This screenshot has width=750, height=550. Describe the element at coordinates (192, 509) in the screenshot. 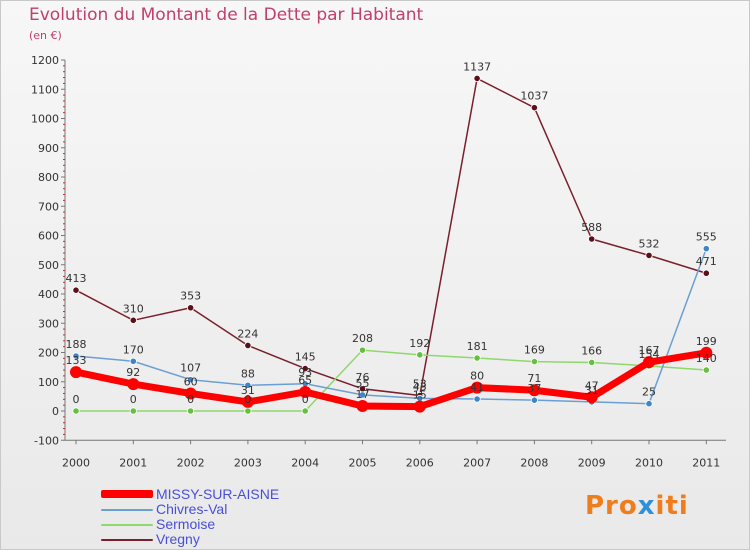

I see `legend-label-chivres: Chivres-Val` at that location.